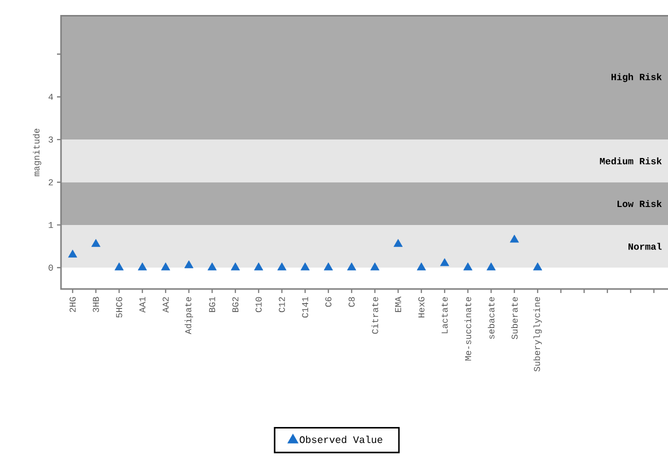  Describe the element at coordinates (537, 334) in the screenshot. I see `x-tick-label: Suberylglycine` at that location.